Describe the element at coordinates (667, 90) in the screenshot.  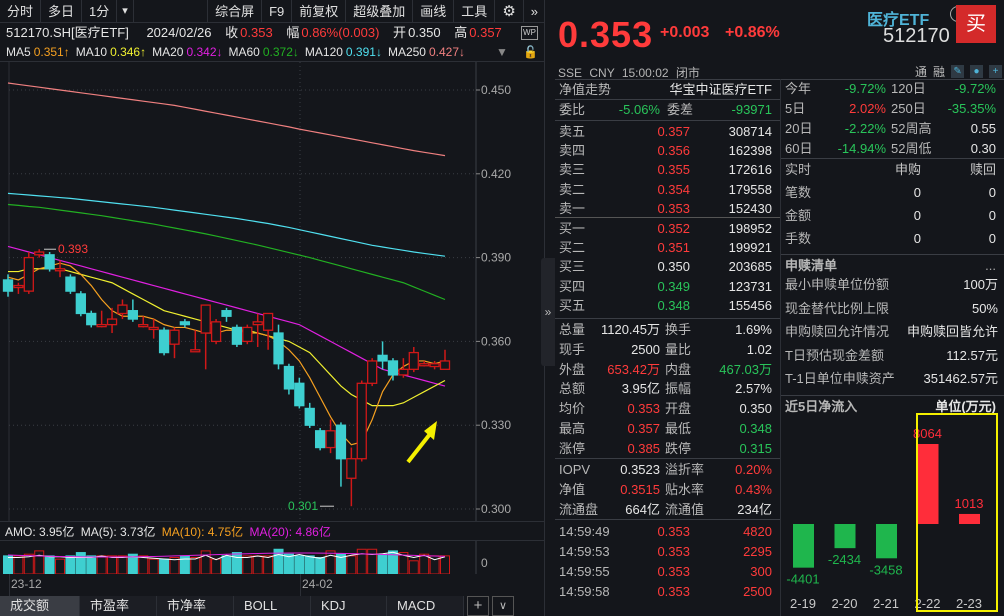
I see `nav-trend-row: 净值走势 华宝中证医疗ETF` at that location.